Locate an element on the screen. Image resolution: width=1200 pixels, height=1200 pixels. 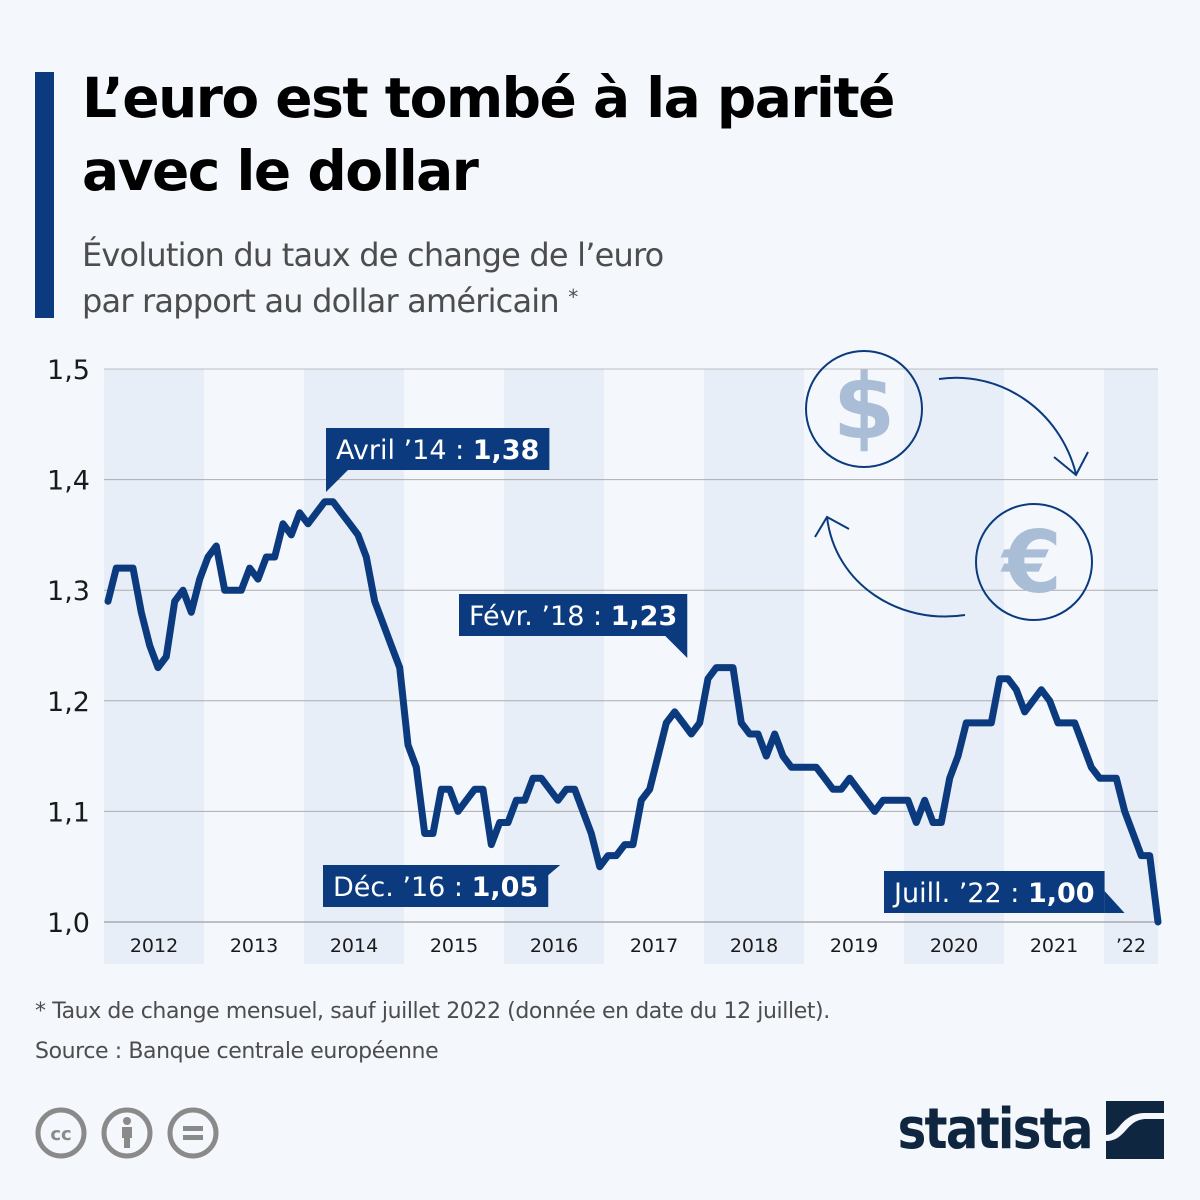
annotation-date: Déc. ’16 : is located at coordinates (402, 887).